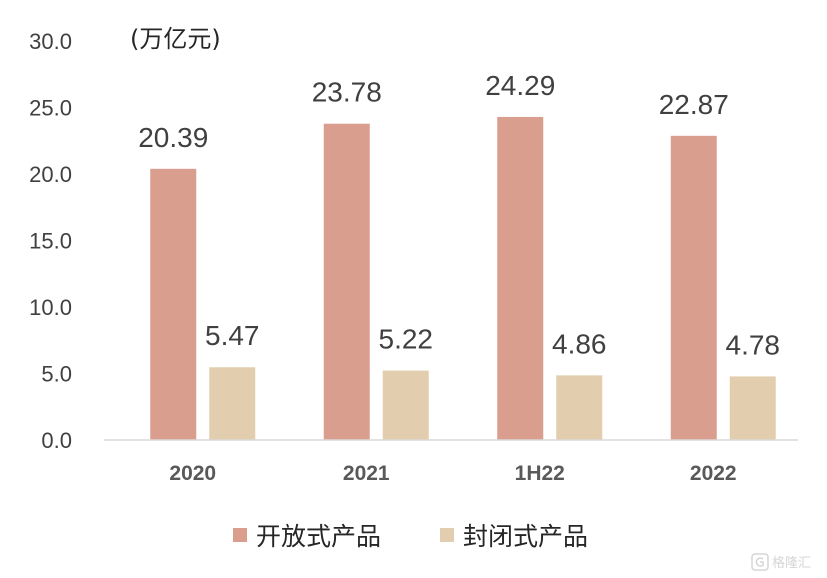  I want to click on y-tick-label: 20.0, so click(50, 174).